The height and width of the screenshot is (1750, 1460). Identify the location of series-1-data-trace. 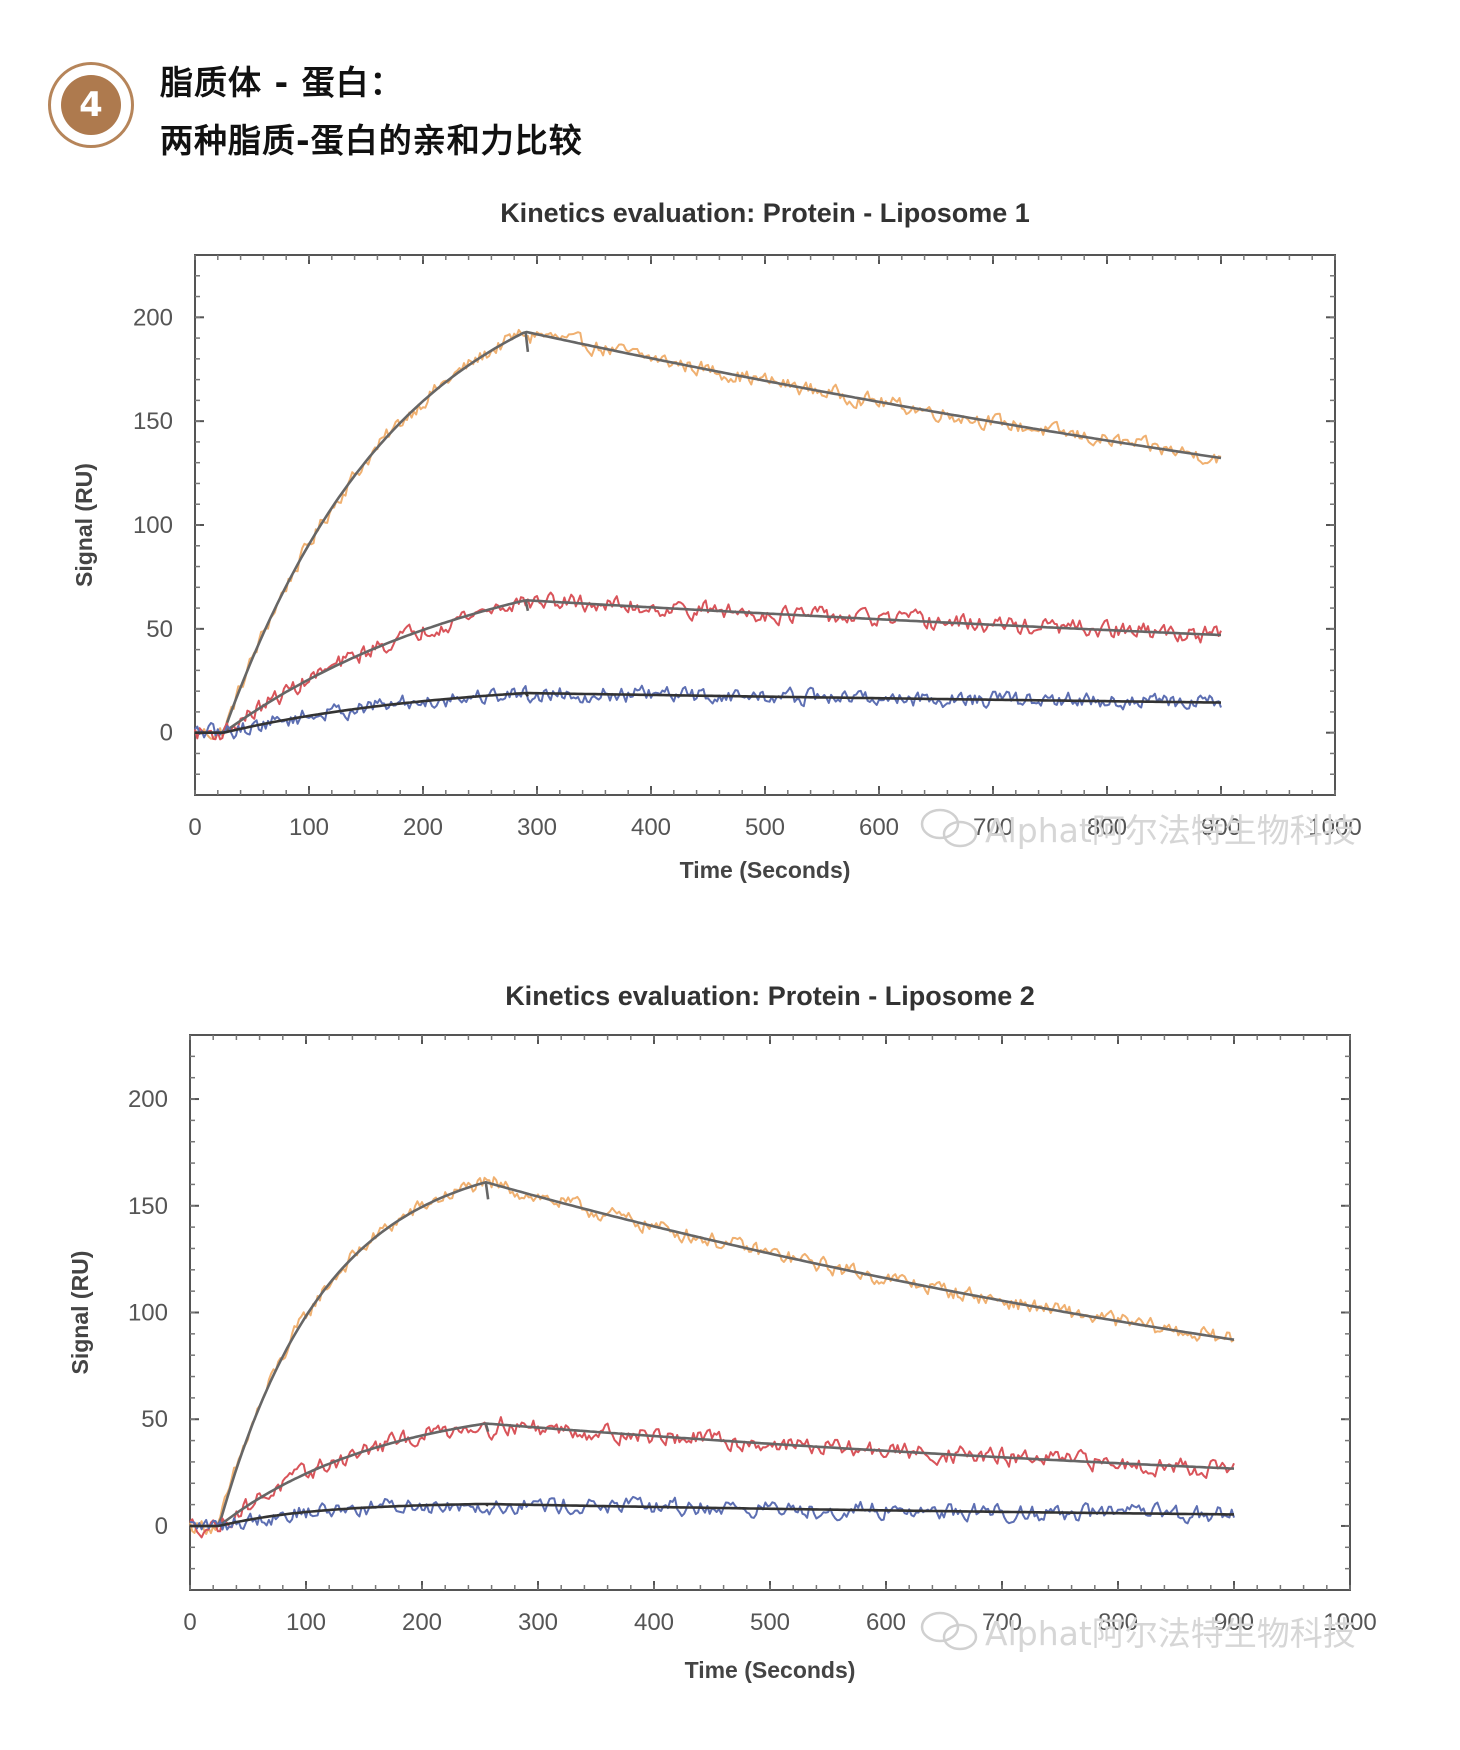
(712, 1355).